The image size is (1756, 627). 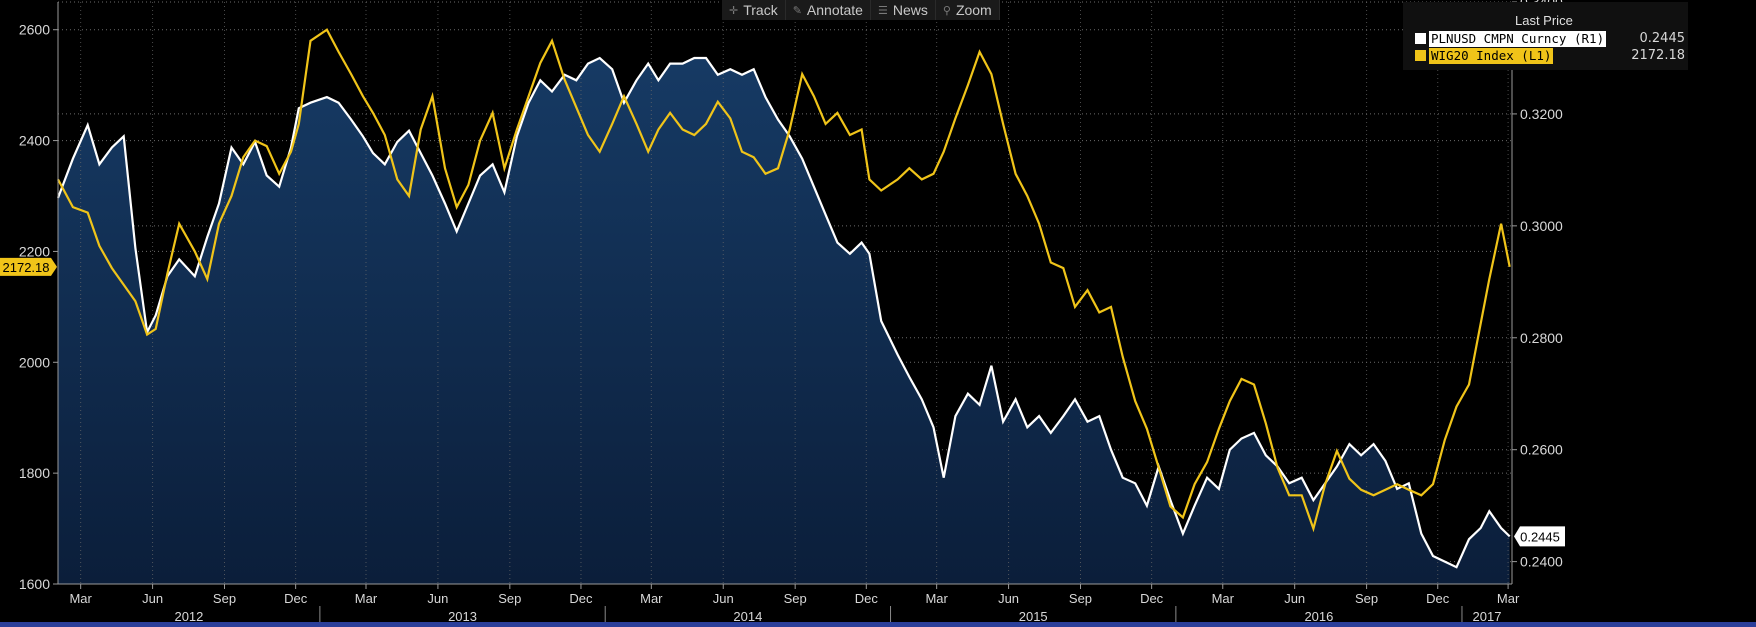 What do you see at coordinates (1541, 338) in the screenshot?
I see `right-tick-label: 0.2800` at bounding box center [1541, 338].